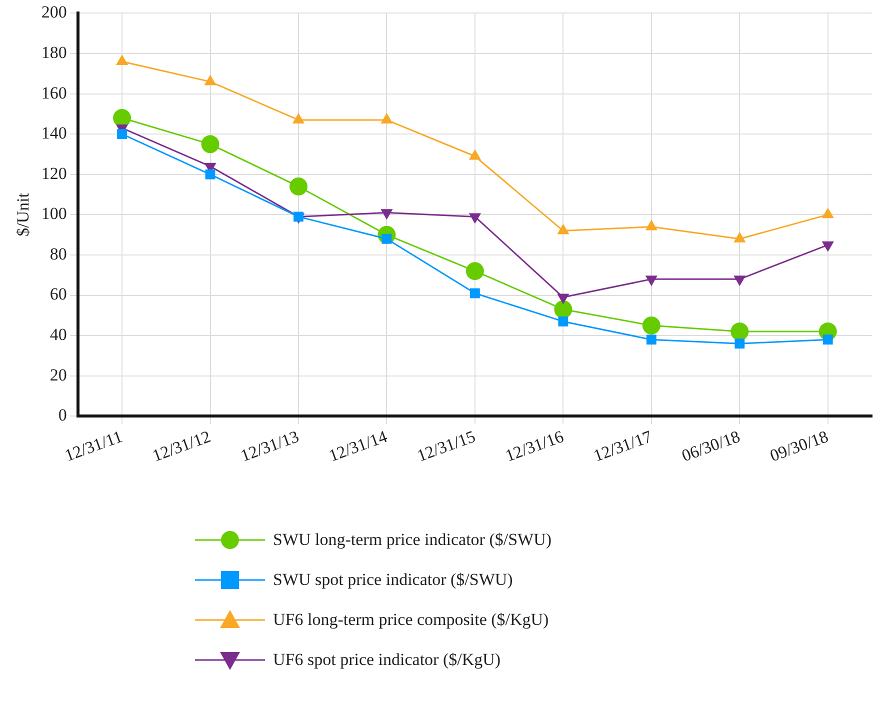  Describe the element at coordinates (58, 374) in the screenshot. I see `y-tick-label: 20` at that location.